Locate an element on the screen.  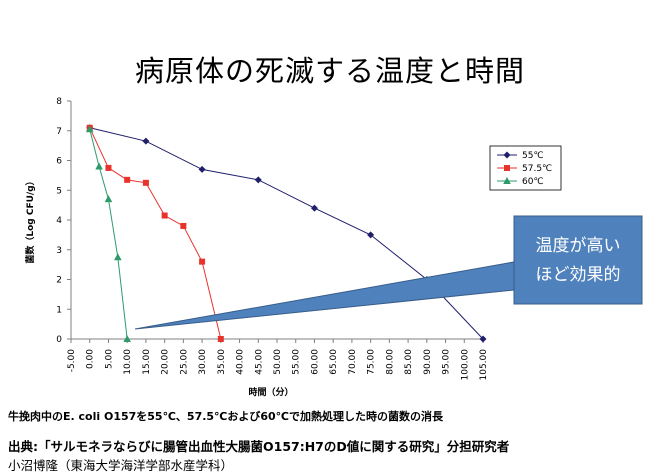
x-tick-label: 60.00 is located at coordinates (315, 362).